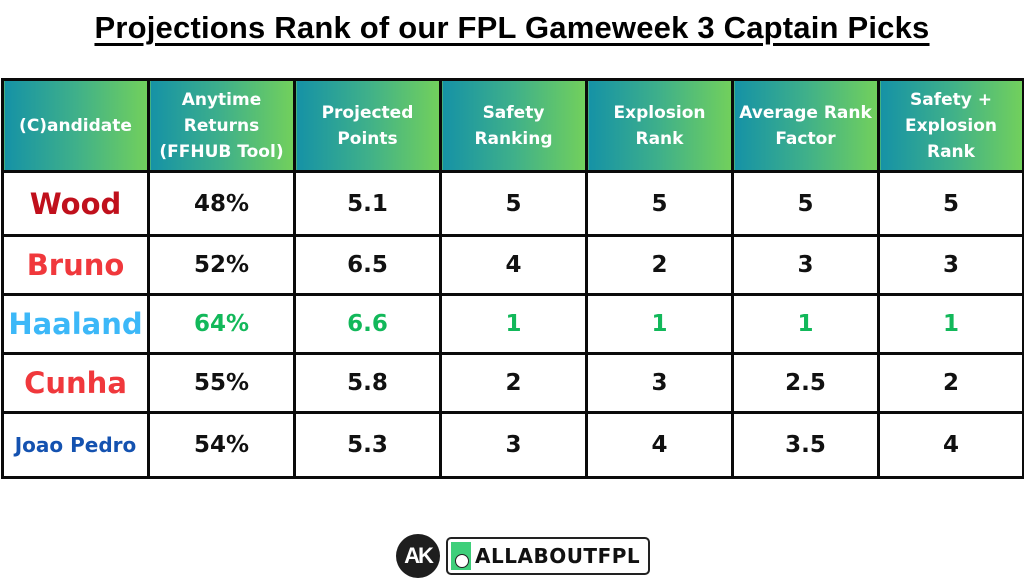 The width and height of the screenshot is (1024, 578). Describe the element at coordinates (659, 324) in the screenshot. I see `explosion-rank-cell: 1` at that location.